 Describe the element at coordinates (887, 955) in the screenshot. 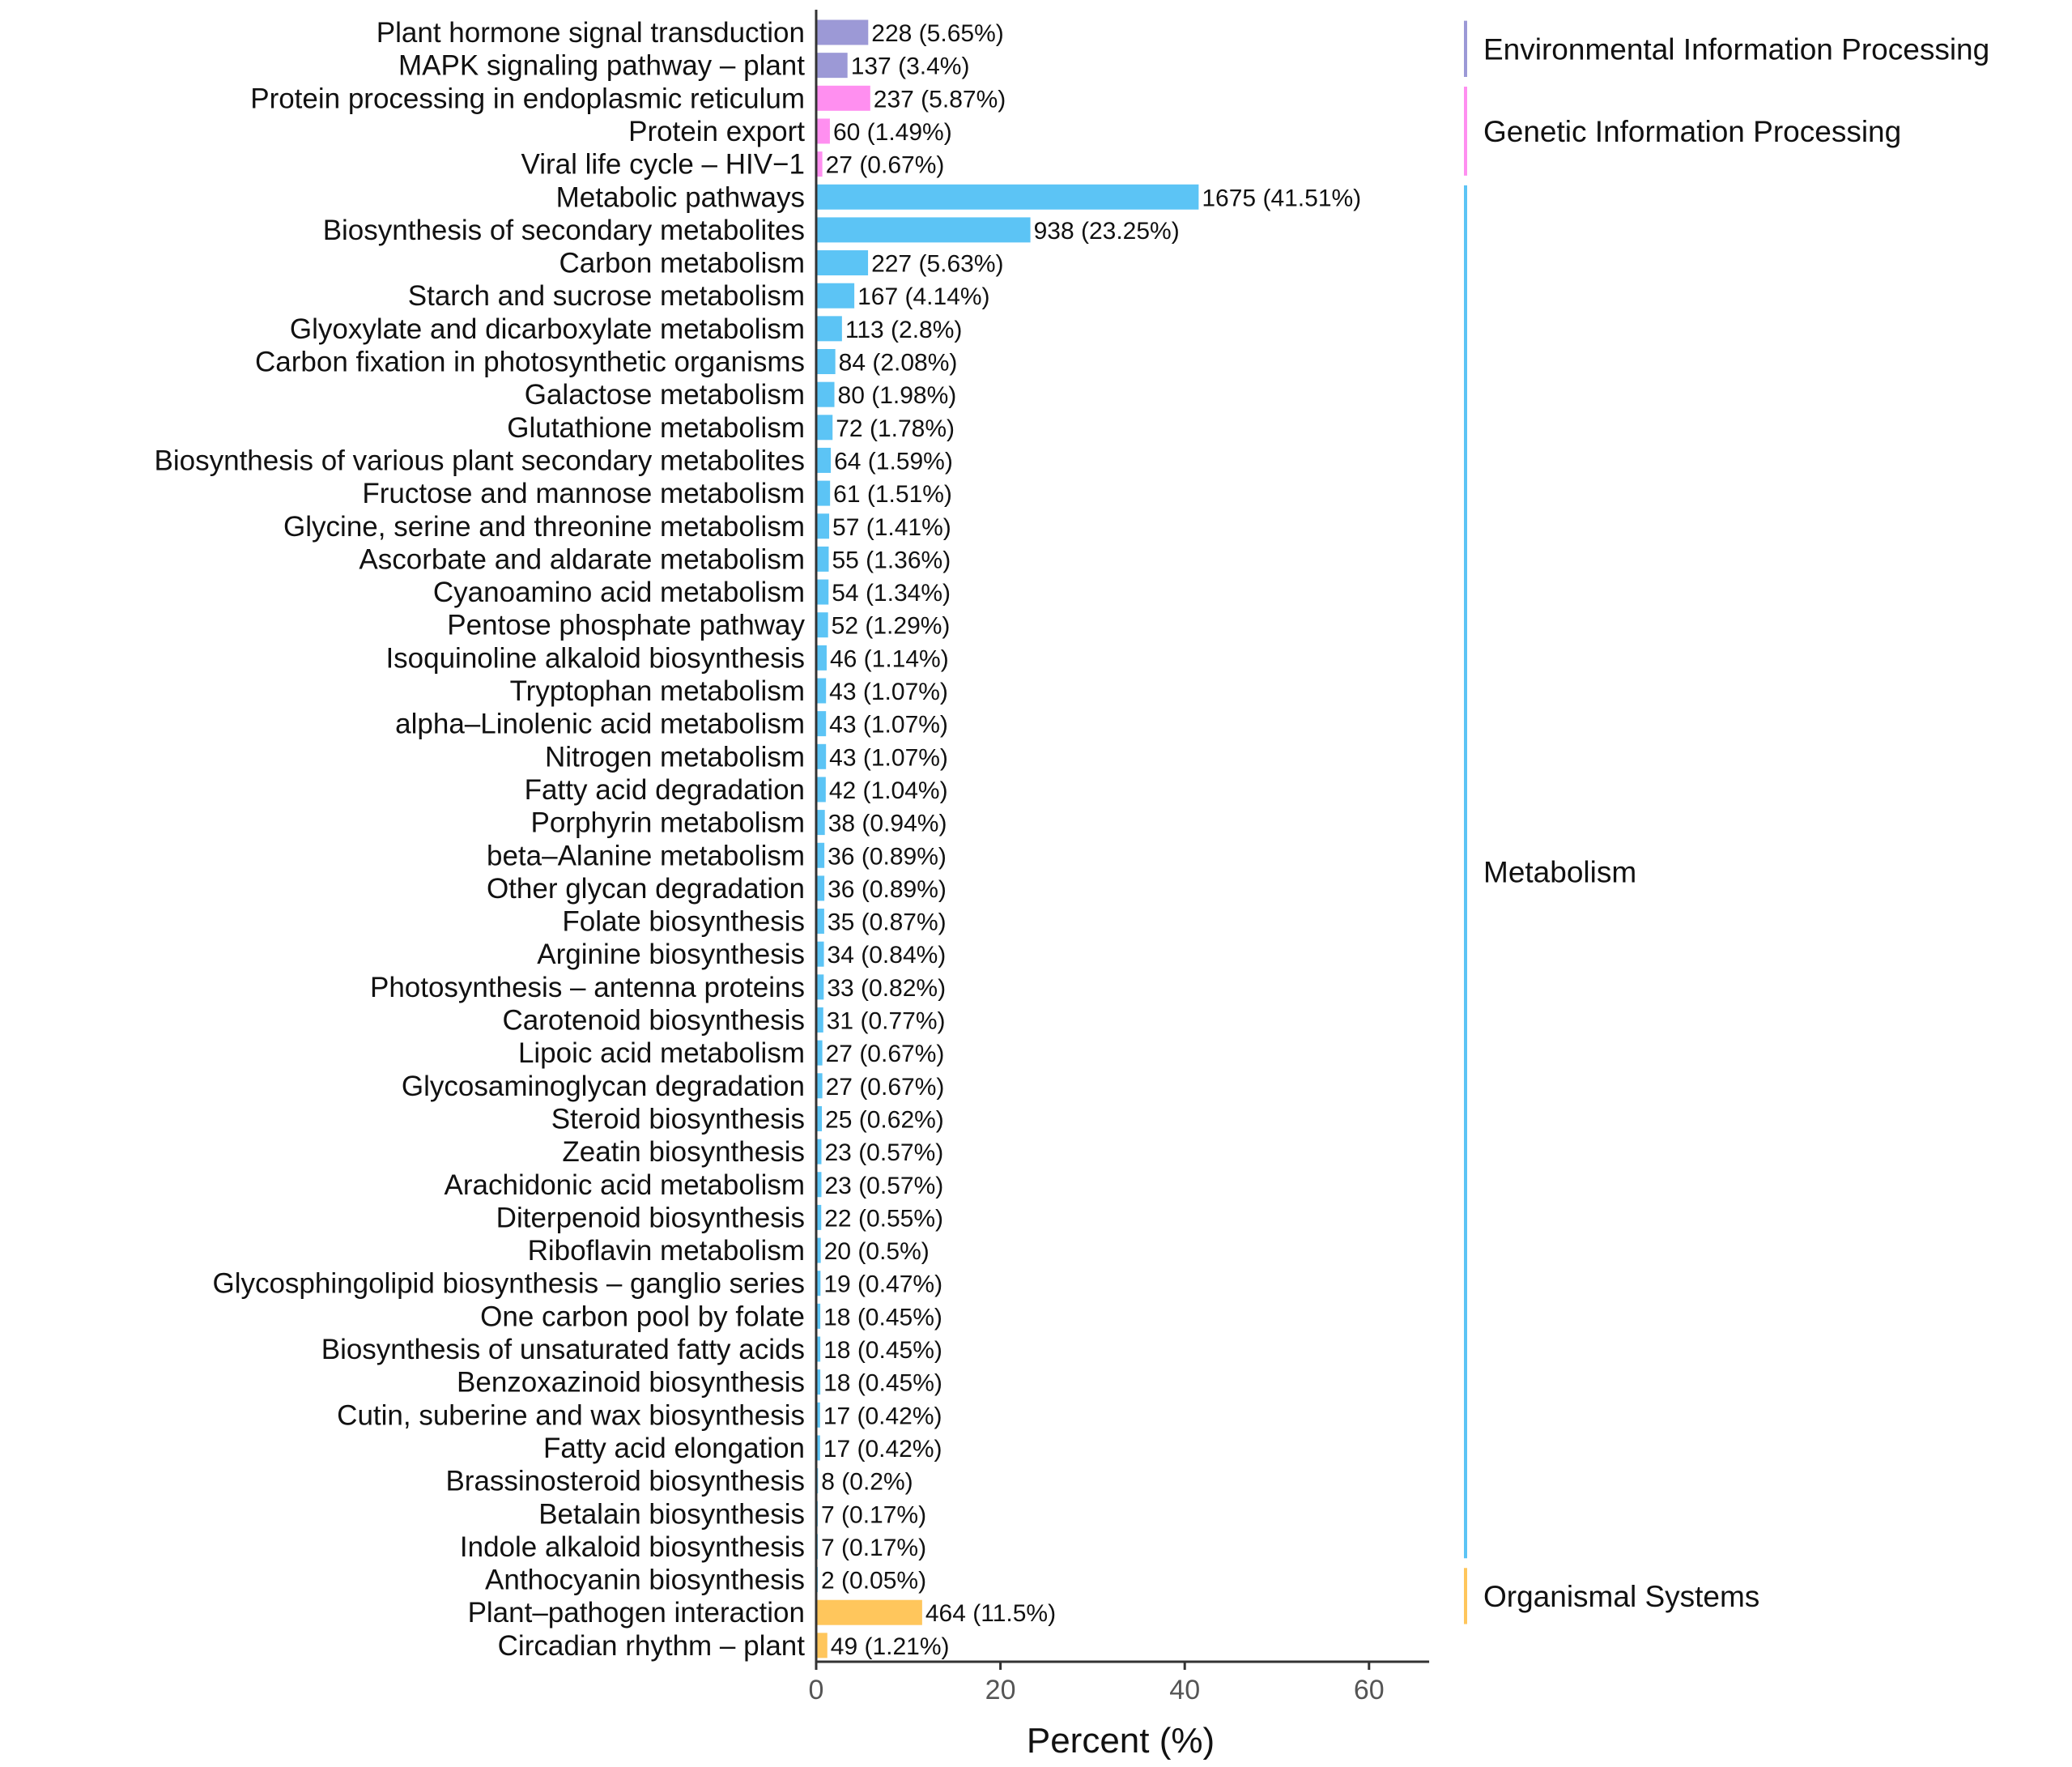

I see `data-label-arginine-biosynthesis: 34 (0.84%)` at that location.